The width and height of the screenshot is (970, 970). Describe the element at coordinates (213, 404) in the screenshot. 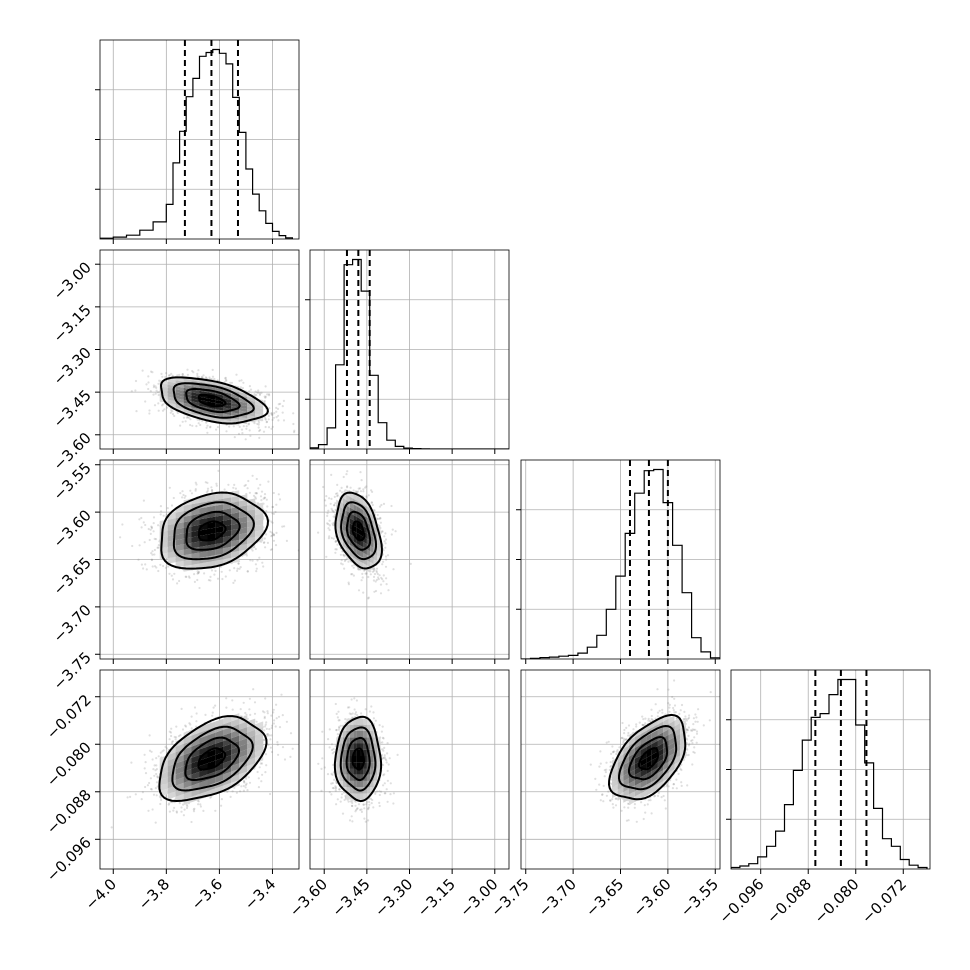

I see `panel-content` at that location.